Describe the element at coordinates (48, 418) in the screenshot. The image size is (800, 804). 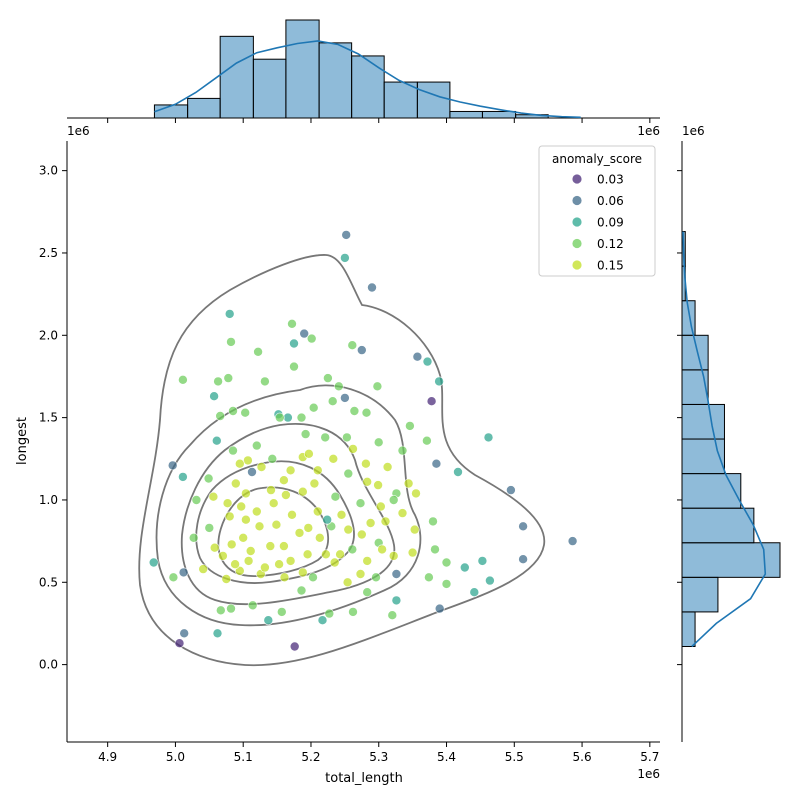
I see `y-tick-label: 1.5` at that location.